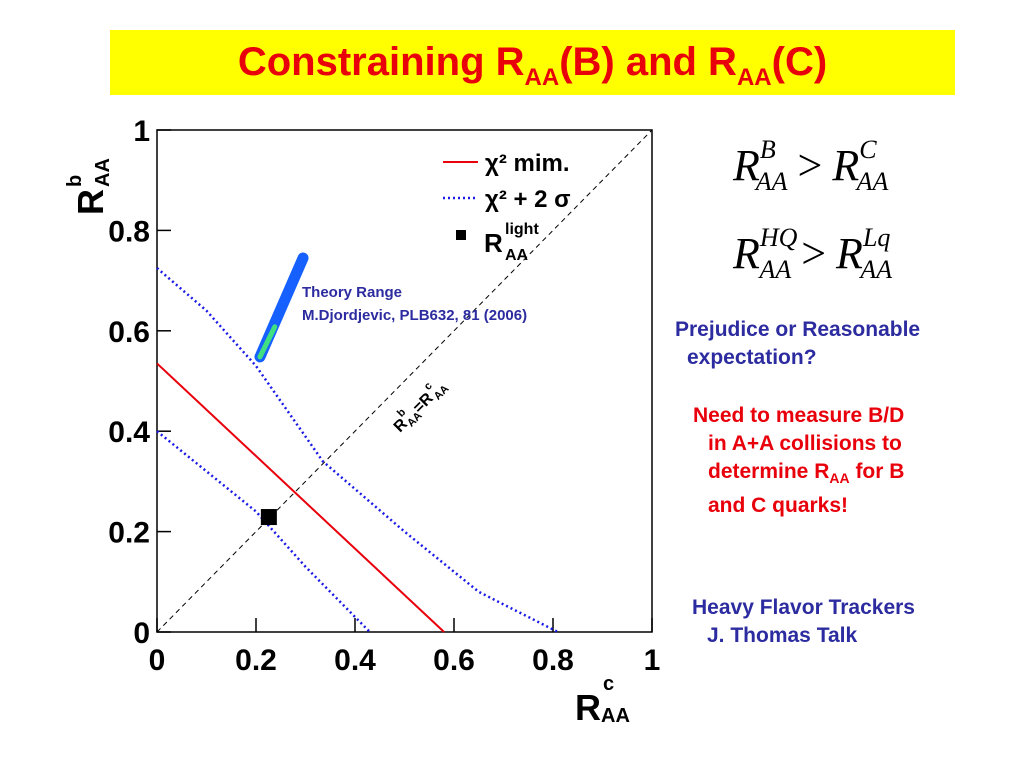  I want to click on y-tick-label: 0.2, so click(129, 533).